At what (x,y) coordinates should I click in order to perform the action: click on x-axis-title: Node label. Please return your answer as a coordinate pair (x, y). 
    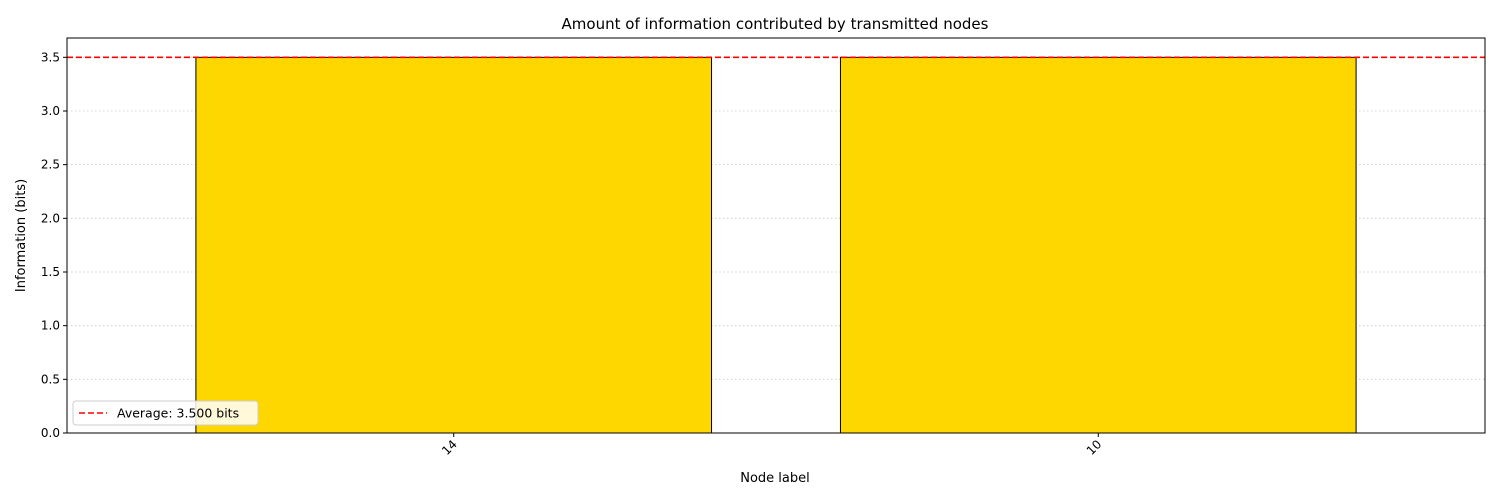
    Looking at the image, I should click on (775, 478).